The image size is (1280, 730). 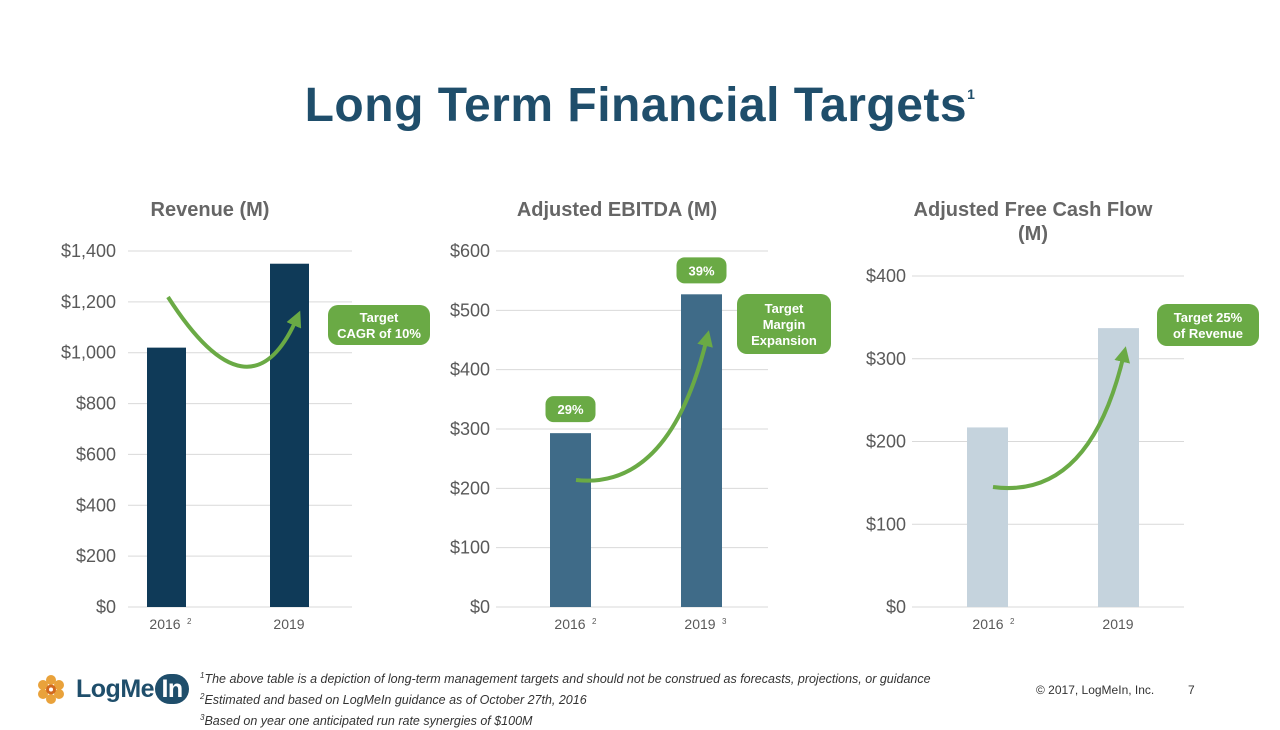 What do you see at coordinates (88, 251) in the screenshot?
I see `chart-1-ytick-label: $1,400` at bounding box center [88, 251].